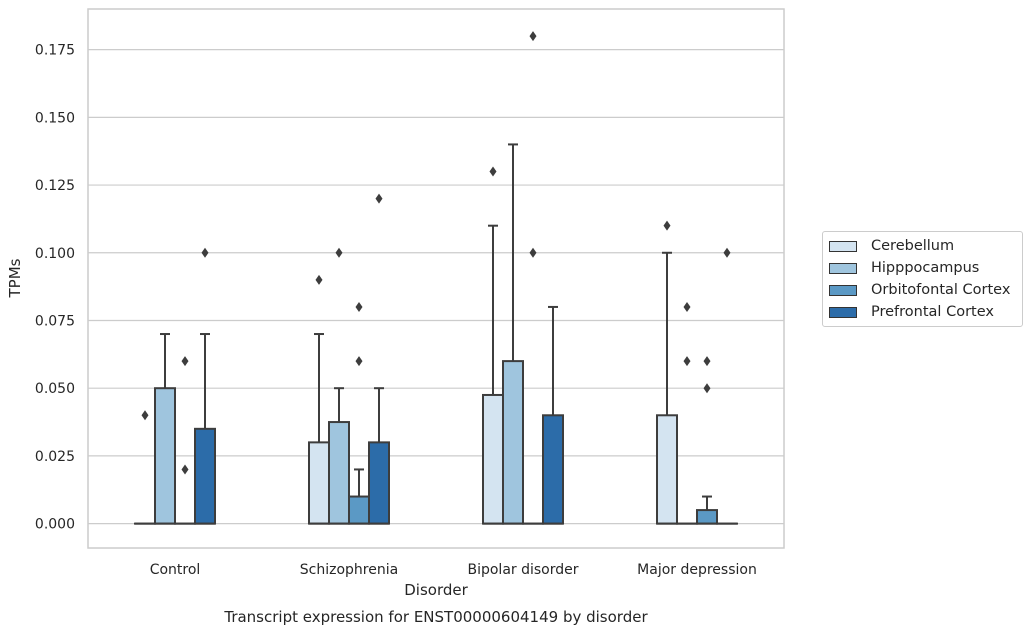 This screenshot has width=1033, height=634. What do you see at coordinates (843, 268) in the screenshot?
I see `legend-swatch-hippocampus` at bounding box center [843, 268].